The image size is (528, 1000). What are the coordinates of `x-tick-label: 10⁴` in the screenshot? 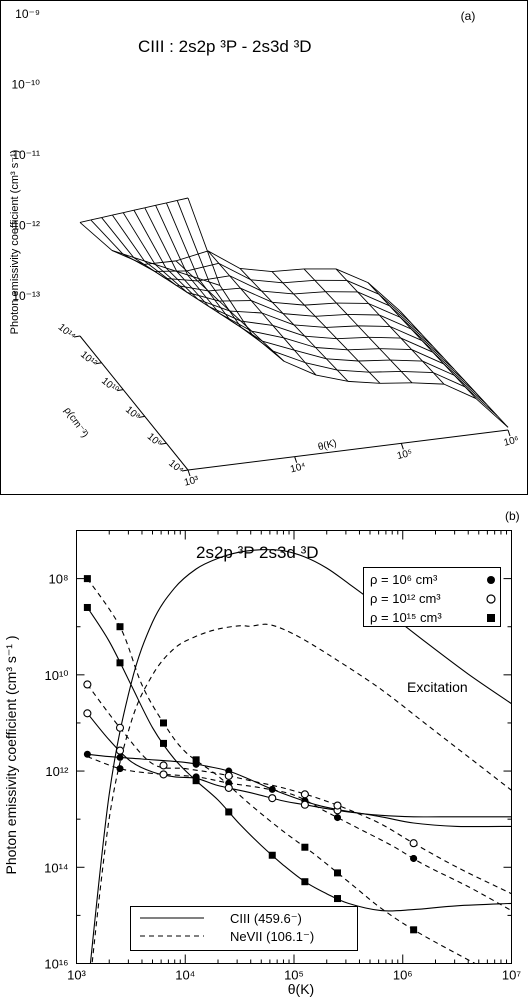 It's located at (185, 975).